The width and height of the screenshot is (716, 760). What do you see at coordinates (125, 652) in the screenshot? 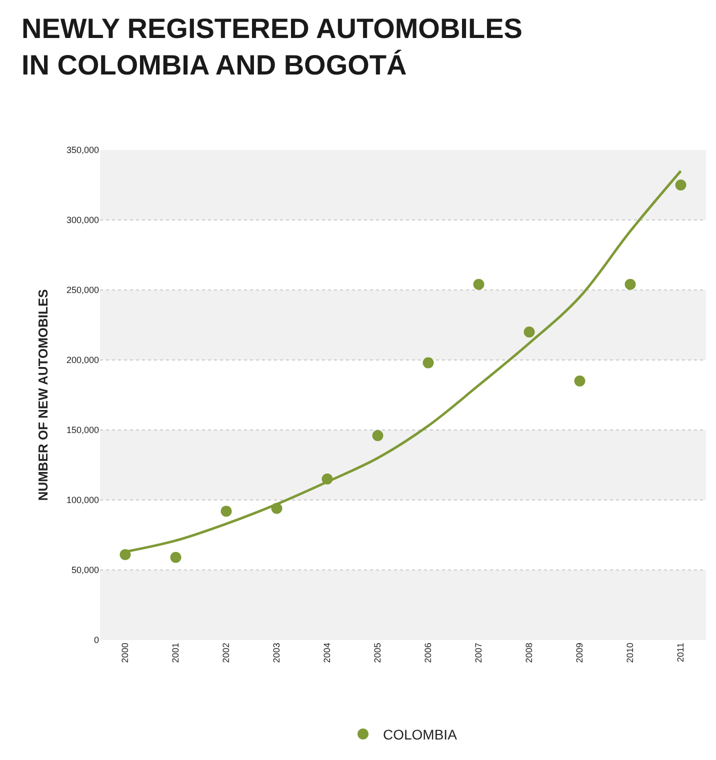
I see `x-tick-label: 2000` at bounding box center [125, 652].